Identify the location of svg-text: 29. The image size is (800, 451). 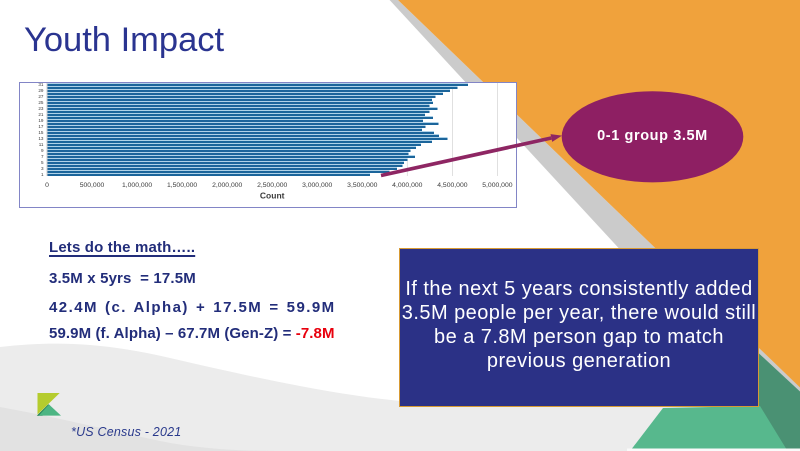
(41, 90).